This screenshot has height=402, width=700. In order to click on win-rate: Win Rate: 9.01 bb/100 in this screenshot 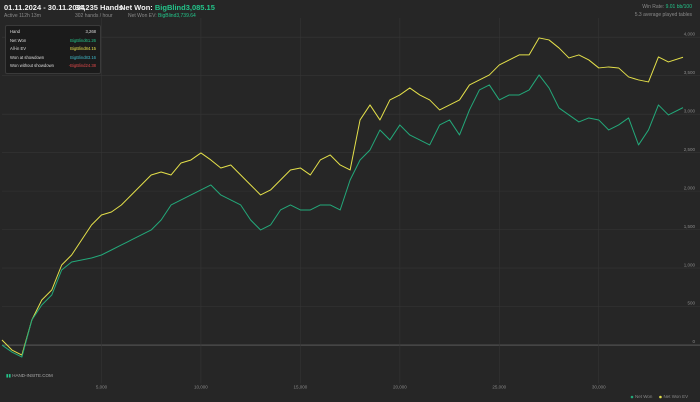, I will do `click(667, 7)`.